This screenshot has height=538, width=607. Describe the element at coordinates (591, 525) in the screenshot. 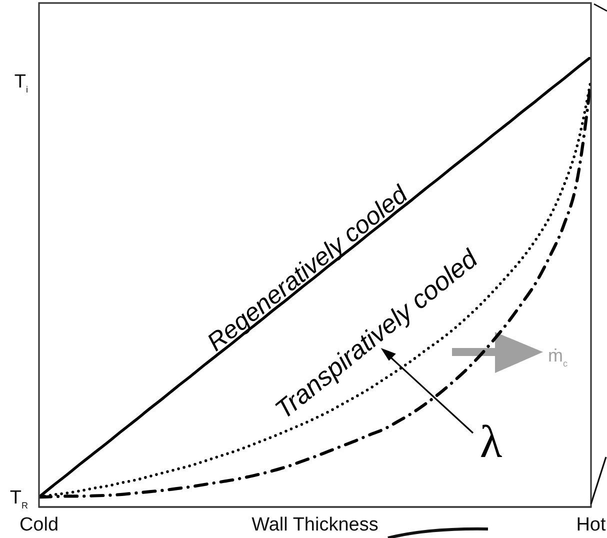

I see `x-tick-label: Hot` at that location.